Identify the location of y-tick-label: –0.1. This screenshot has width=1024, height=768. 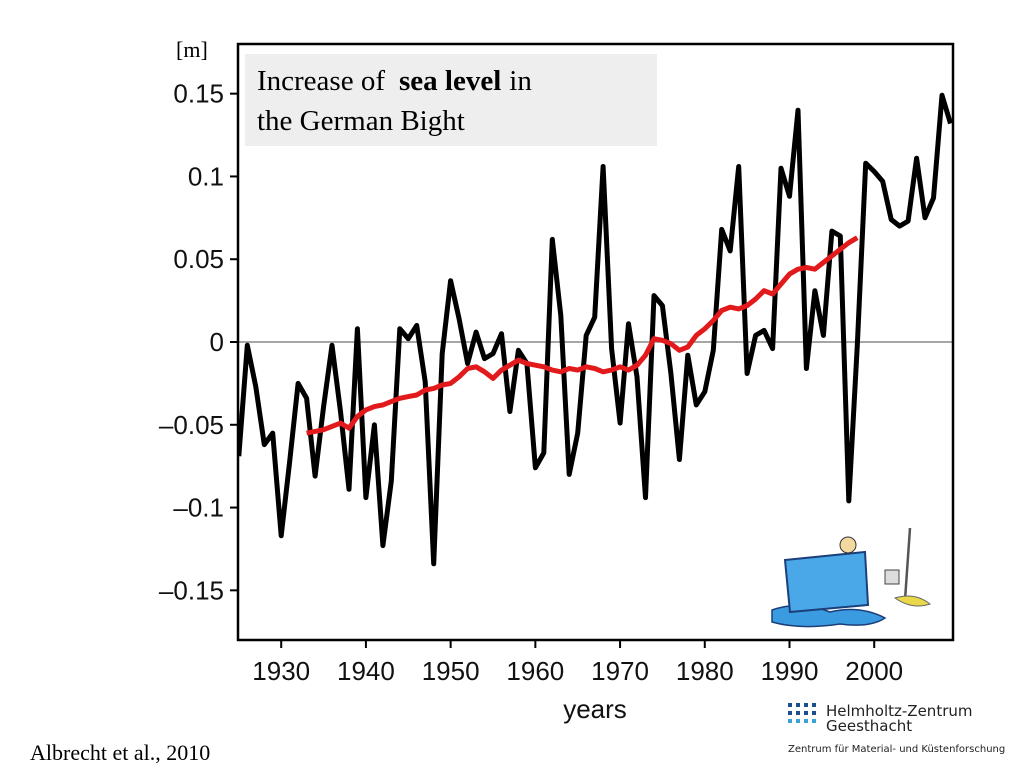
(198, 508).